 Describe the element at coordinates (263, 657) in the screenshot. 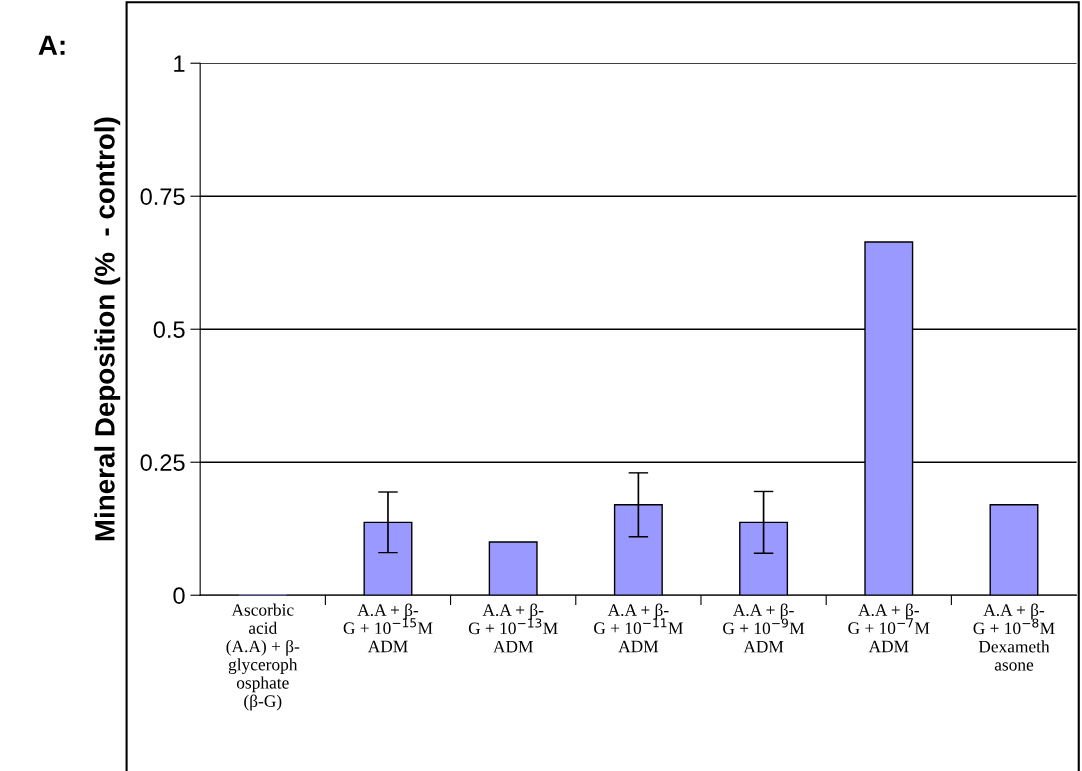

I see `x-tick-label: Ascorbic acid (A.A) + β- glyceroph osphate (β-G)` at that location.